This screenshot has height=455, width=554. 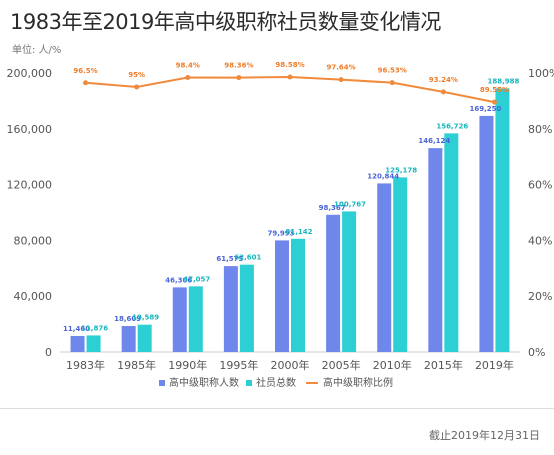 What do you see at coordinates (188, 65) in the screenshot?
I see `ratio-data-label: 98.4%` at bounding box center [188, 65].